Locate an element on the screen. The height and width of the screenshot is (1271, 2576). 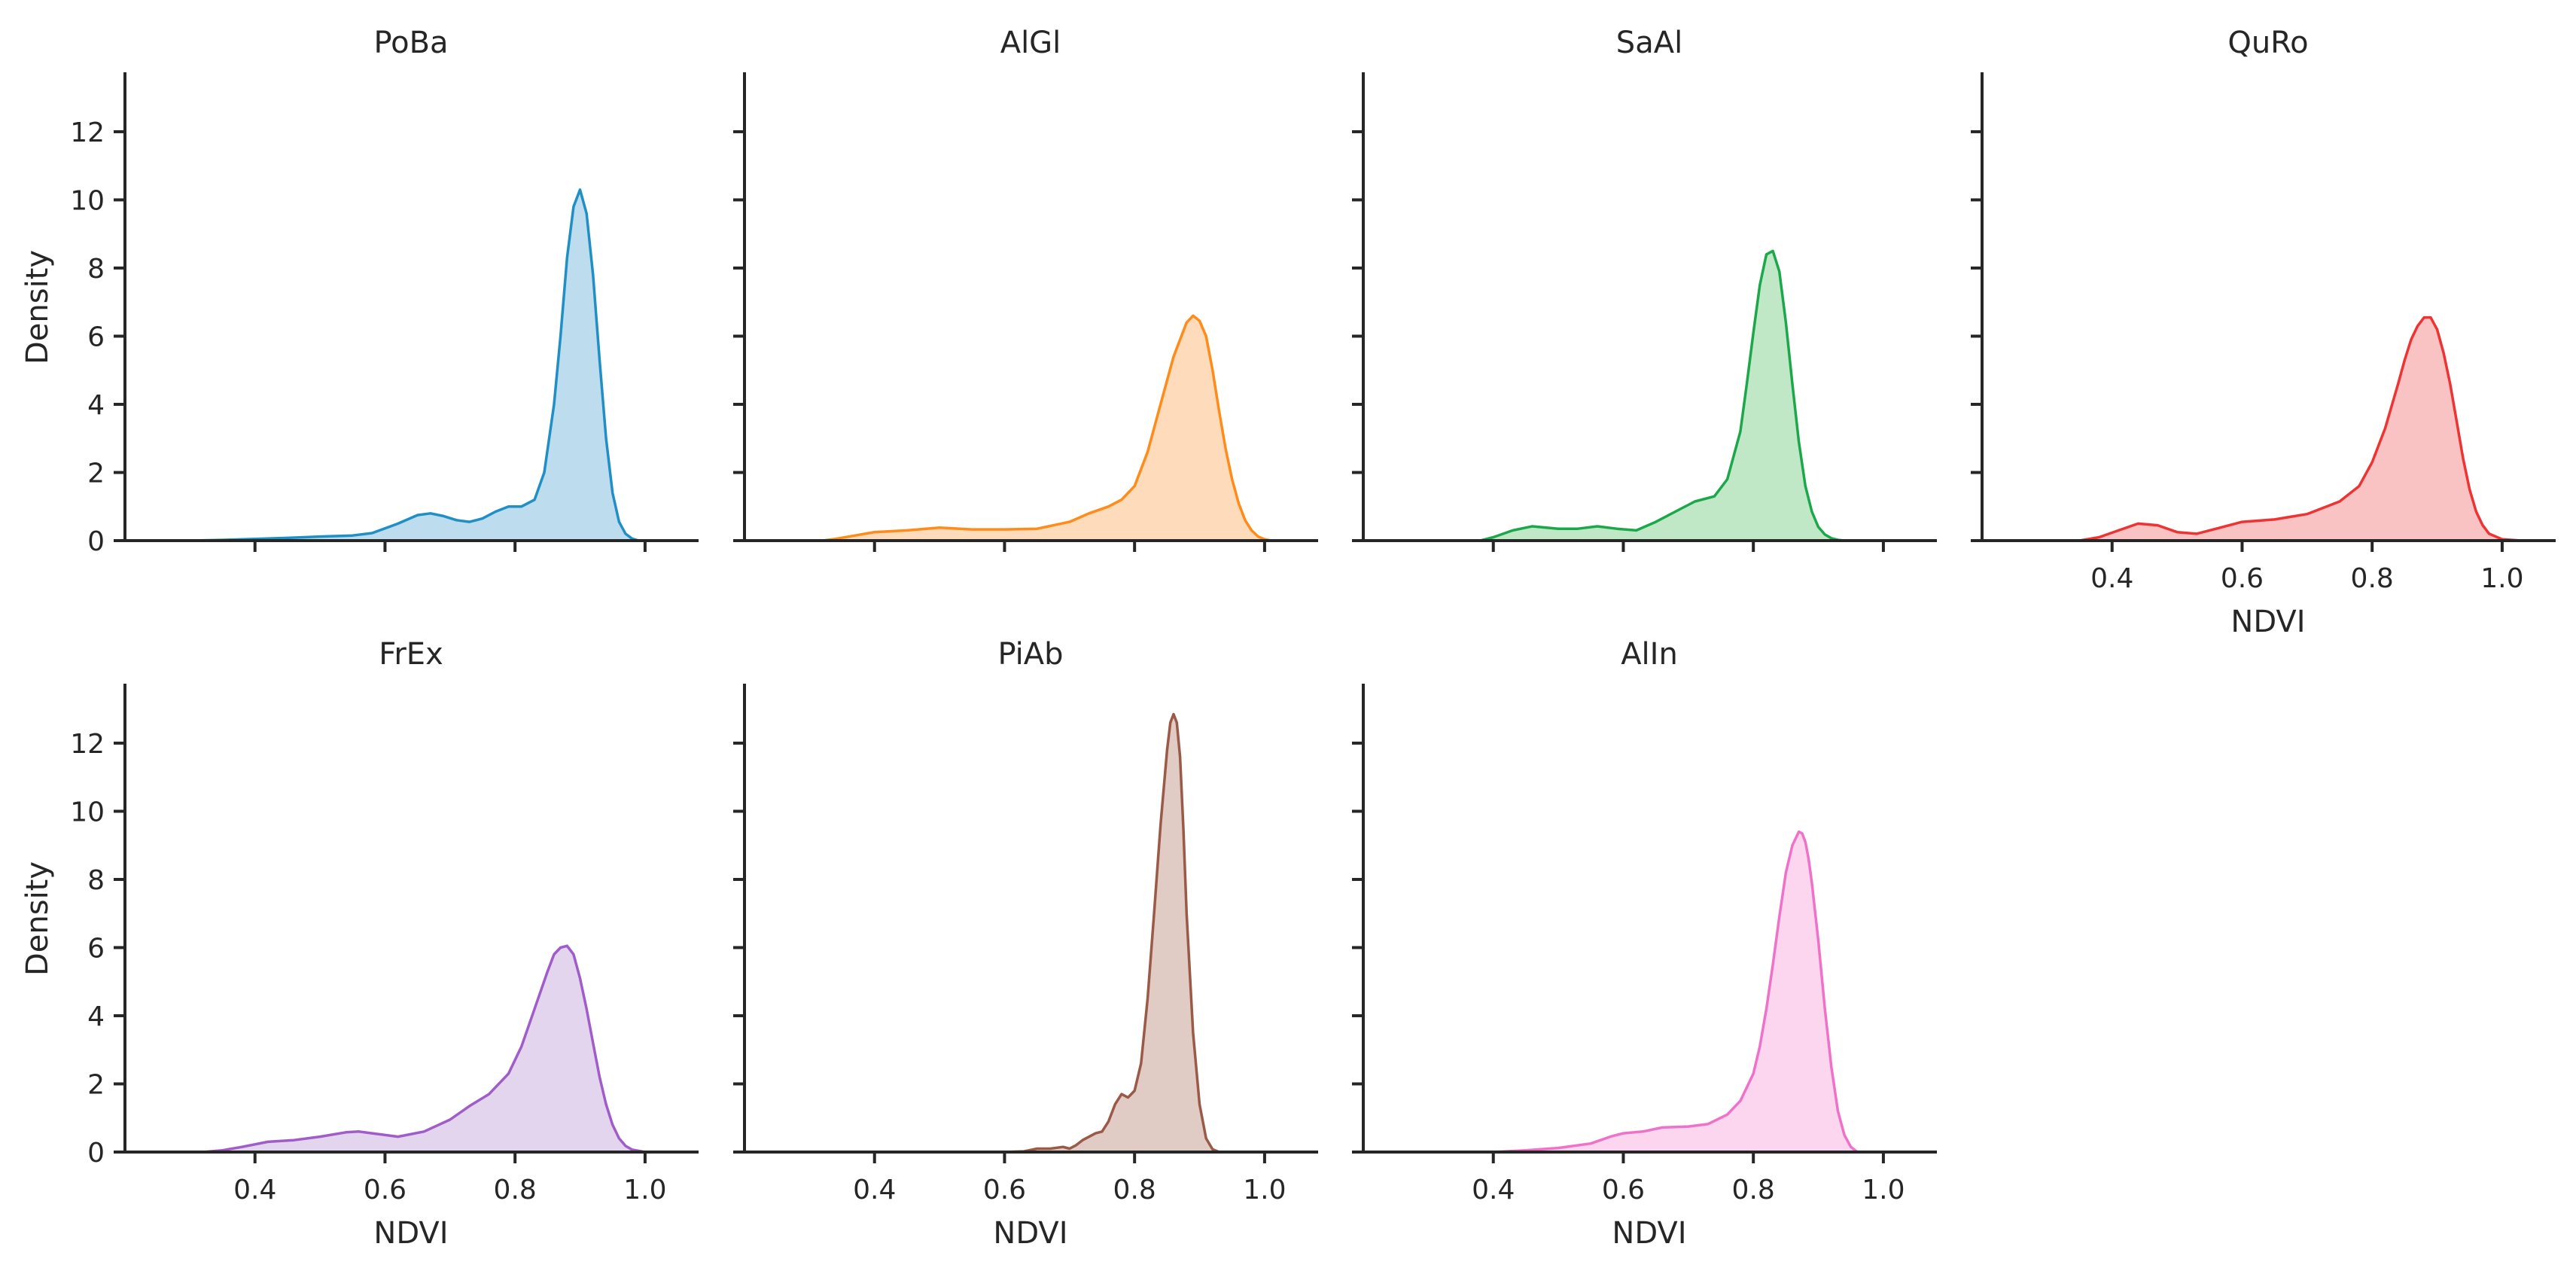
kde-area-algl is located at coordinates (1046, 428).